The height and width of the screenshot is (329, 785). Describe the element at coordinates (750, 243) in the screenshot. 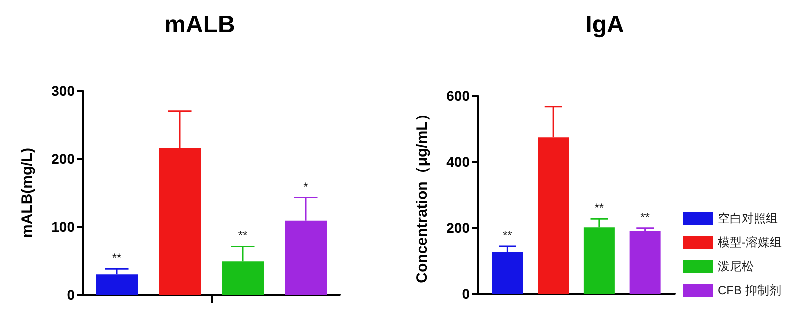

I see `legend-label: 模型-溶媒组` at that location.